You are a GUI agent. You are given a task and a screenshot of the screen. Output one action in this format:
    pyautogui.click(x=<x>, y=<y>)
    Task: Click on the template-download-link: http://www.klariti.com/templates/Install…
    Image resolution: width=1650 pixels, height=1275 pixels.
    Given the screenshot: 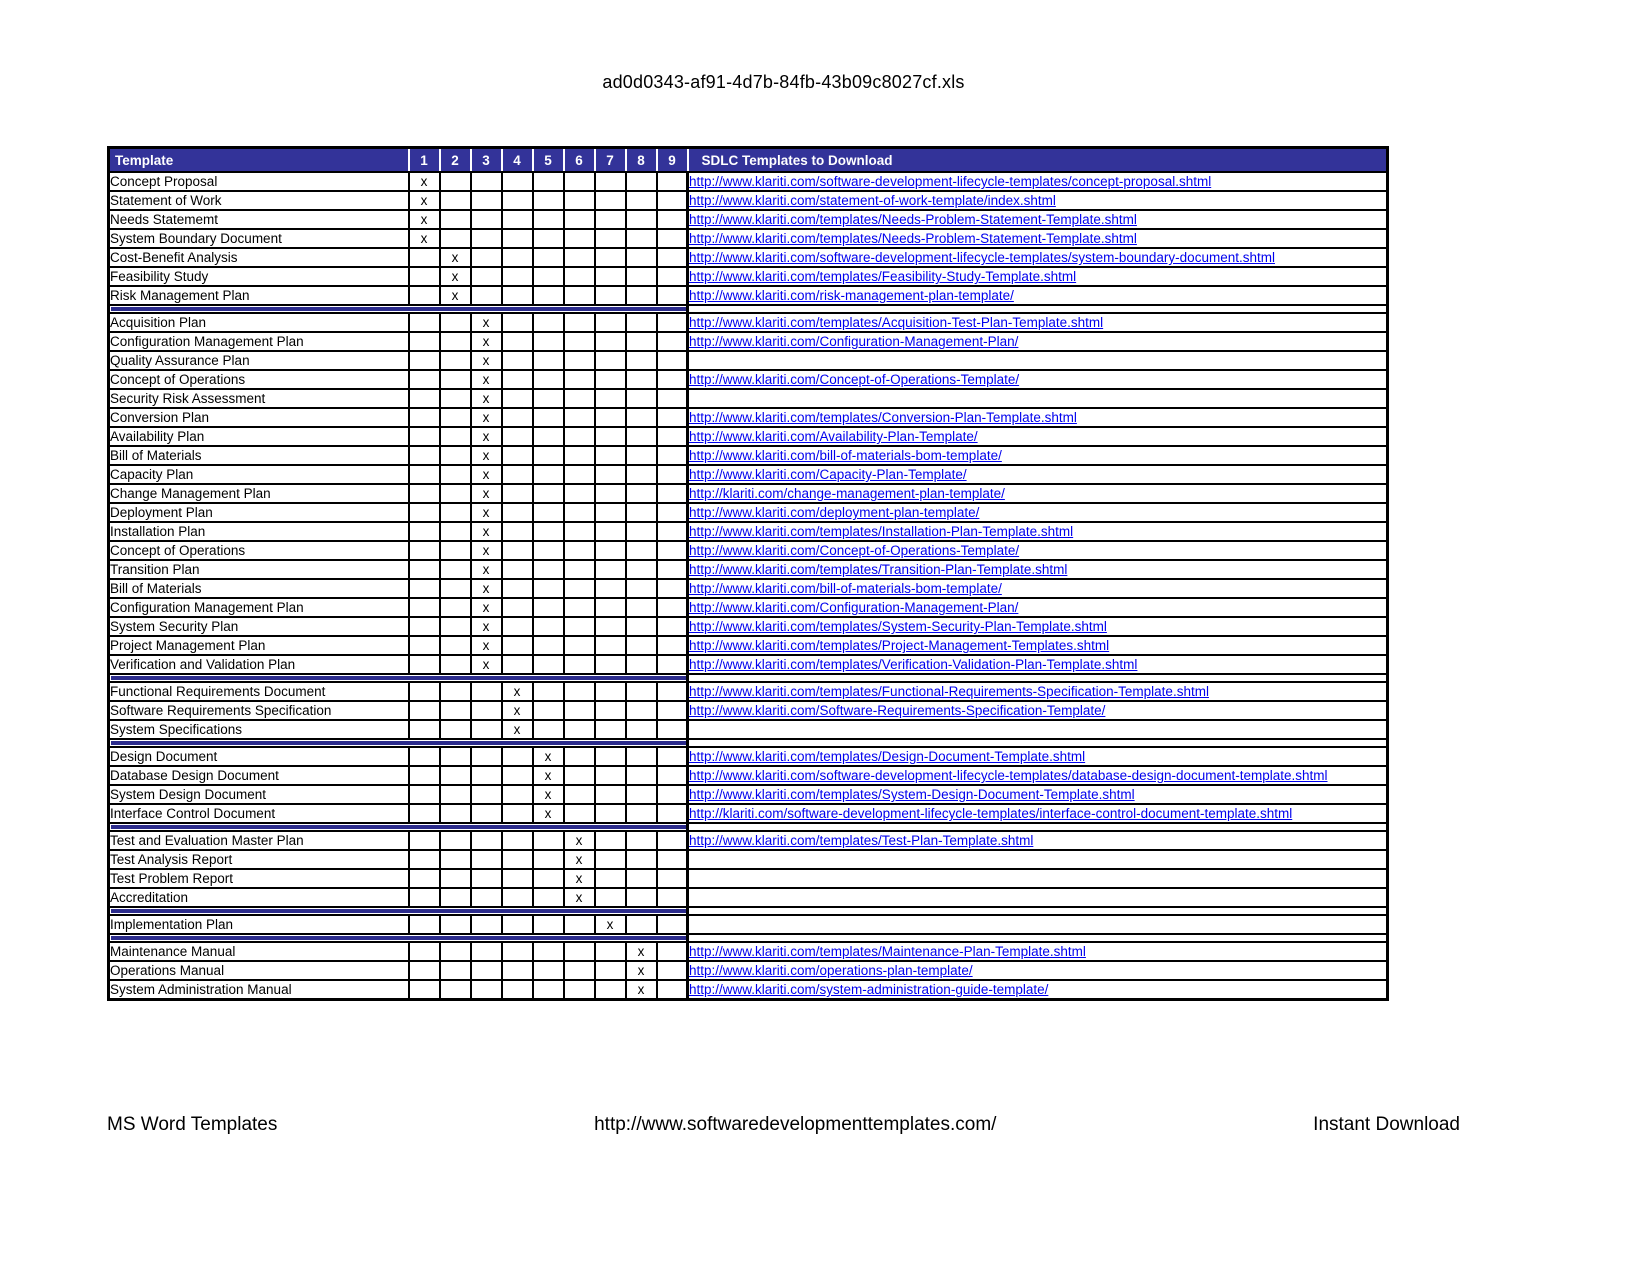 What is the action you would take?
    pyautogui.click(x=881, y=531)
    